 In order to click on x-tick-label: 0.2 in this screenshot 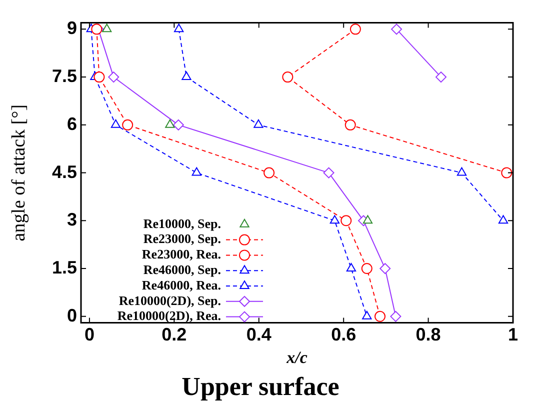, I will do `click(174, 334)`.